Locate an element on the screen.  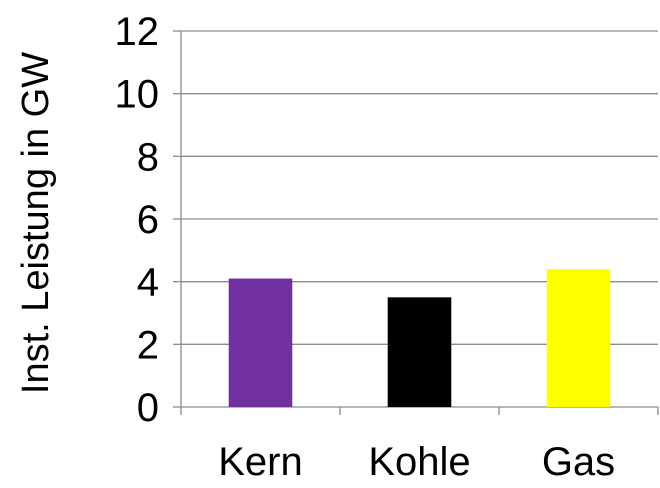
y-tick-label: 6 is located at coordinates (148, 220).